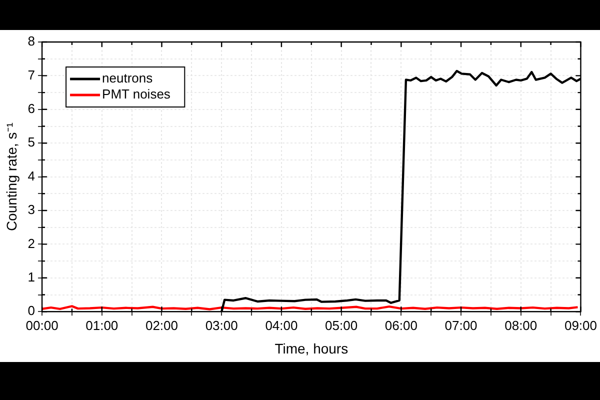 This screenshot has width=600, height=400. What do you see at coordinates (161, 325) in the screenshot?
I see `x-tick-label: 02:00` at bounding box center [161, 325].